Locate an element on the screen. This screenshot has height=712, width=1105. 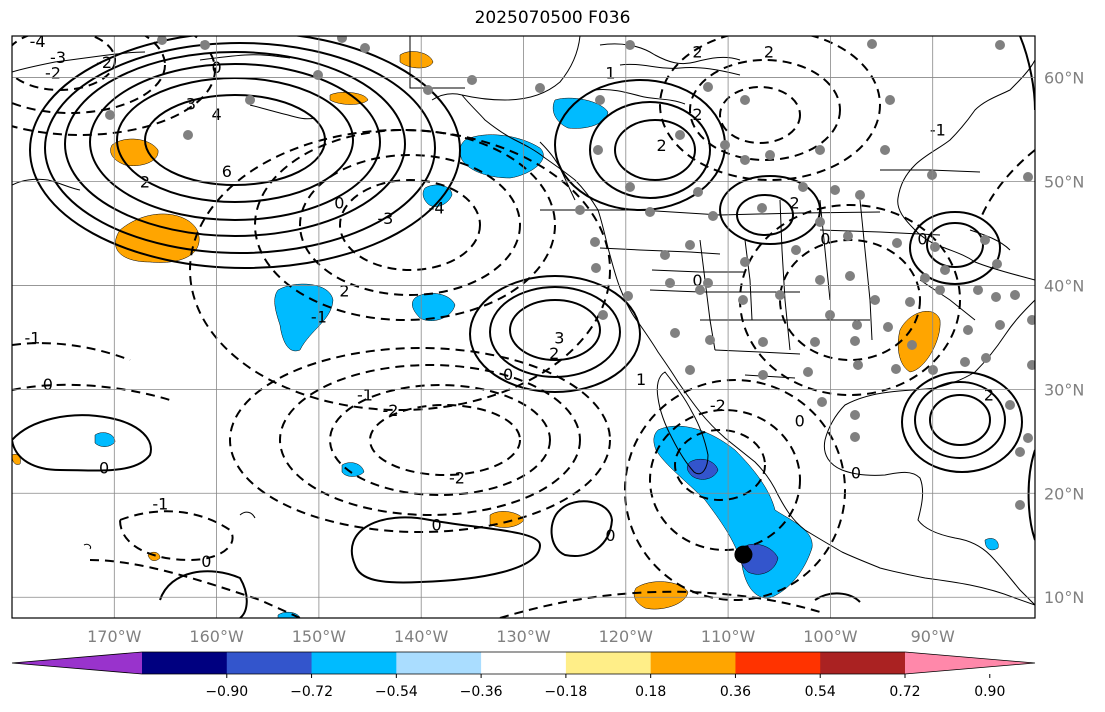
lat-tick-label: 30°N is located at coordinates (1064, 389).